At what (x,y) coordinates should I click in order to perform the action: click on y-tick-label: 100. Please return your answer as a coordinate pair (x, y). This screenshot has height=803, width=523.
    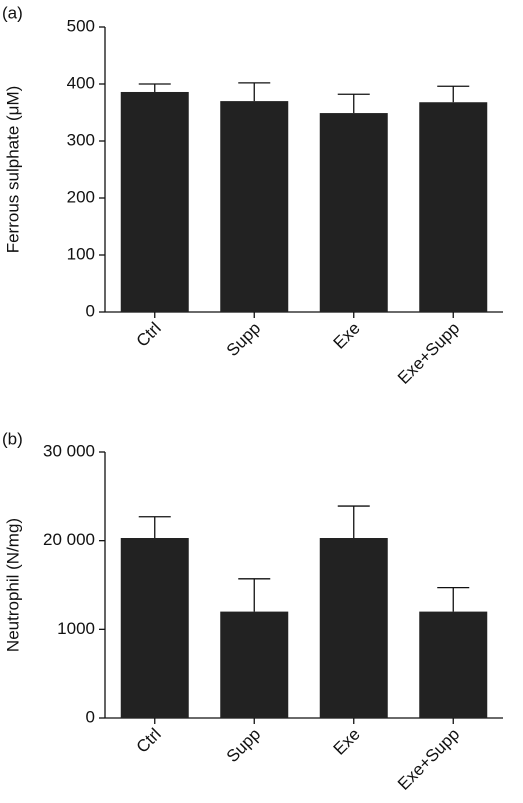
    Looking at the image, I should click on (81, 253).